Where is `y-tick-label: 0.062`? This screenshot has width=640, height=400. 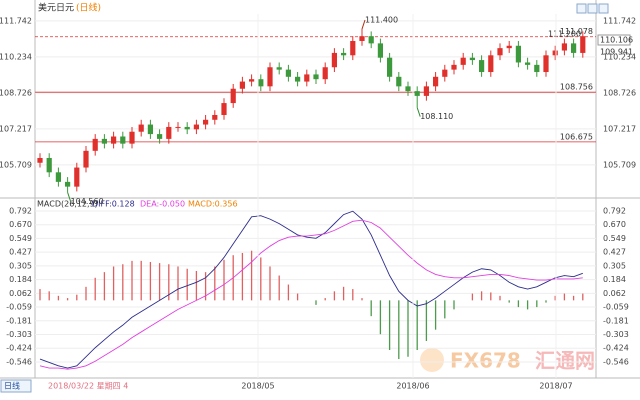
y-tick-label: 0.062 is located at coordinates (20, 293).